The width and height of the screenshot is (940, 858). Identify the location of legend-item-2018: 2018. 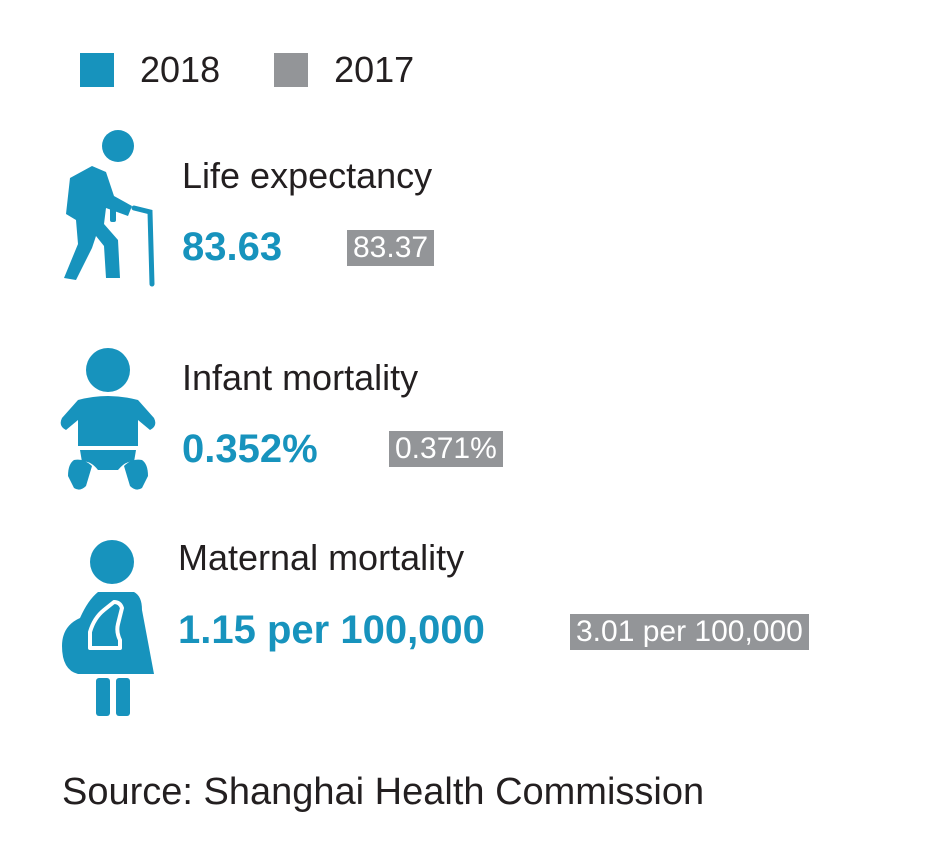
(150, 70).